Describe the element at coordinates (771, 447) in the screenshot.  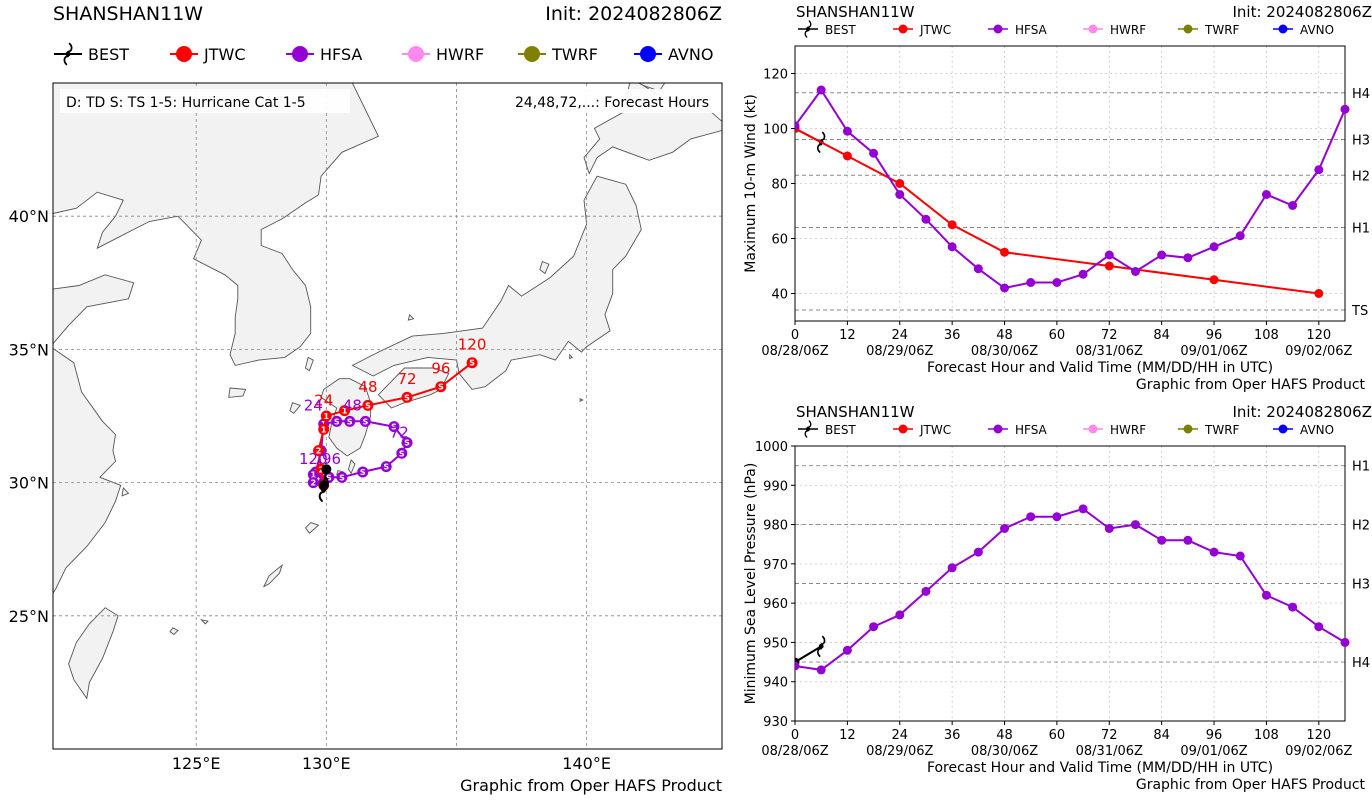
I see `y-tick-label: 1000` at that location.